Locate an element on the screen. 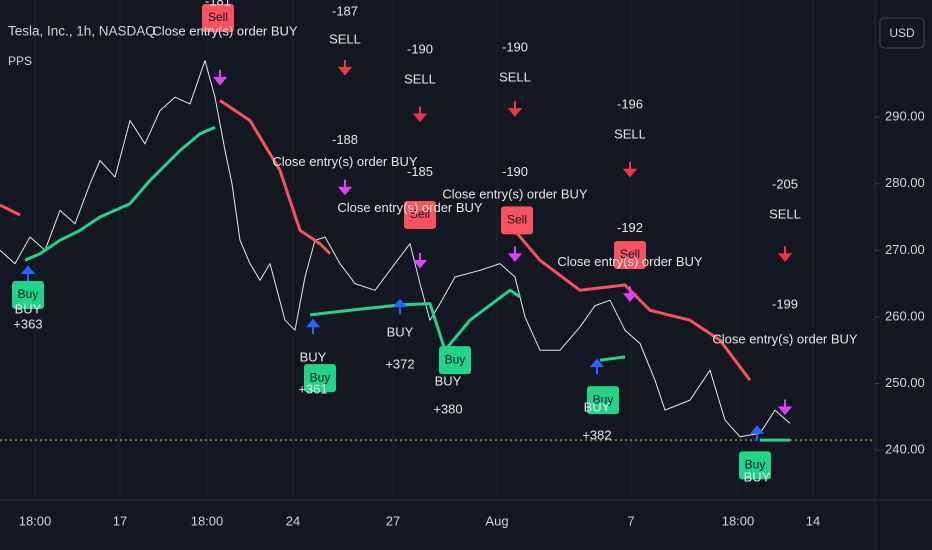 The image size is (932, 550). x-tick-label: 7 is located at coordinates (630, 520).